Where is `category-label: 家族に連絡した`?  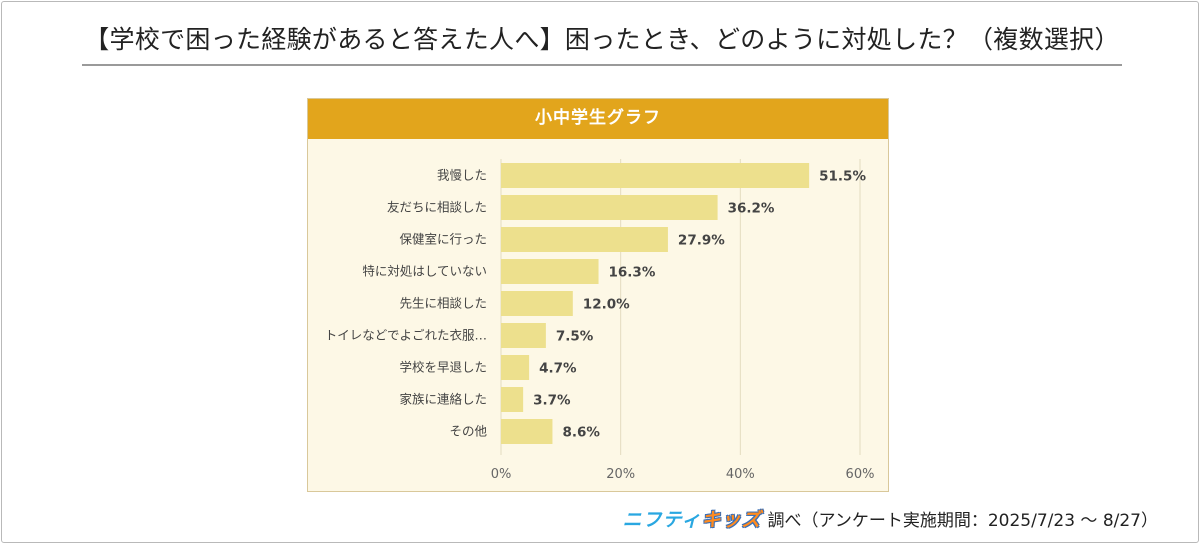
category-label: 家族に連絡した is located at coordinates (443, 399).